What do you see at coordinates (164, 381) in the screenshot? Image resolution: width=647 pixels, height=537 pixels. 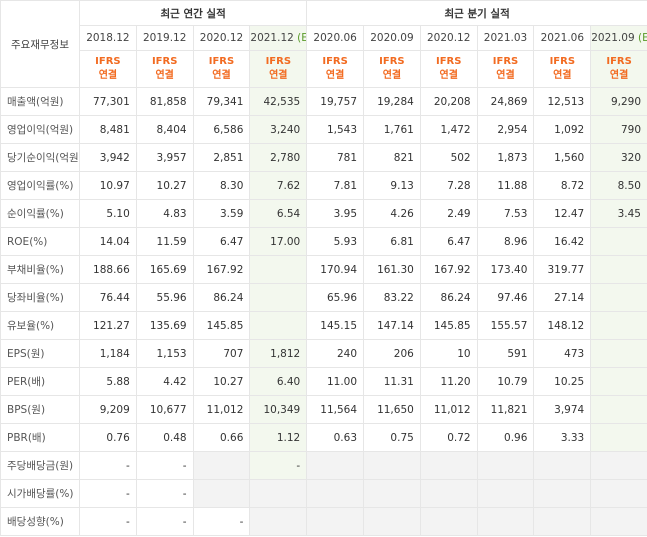 I see `value-cell: 4.42` at bounding box center [164, 381].